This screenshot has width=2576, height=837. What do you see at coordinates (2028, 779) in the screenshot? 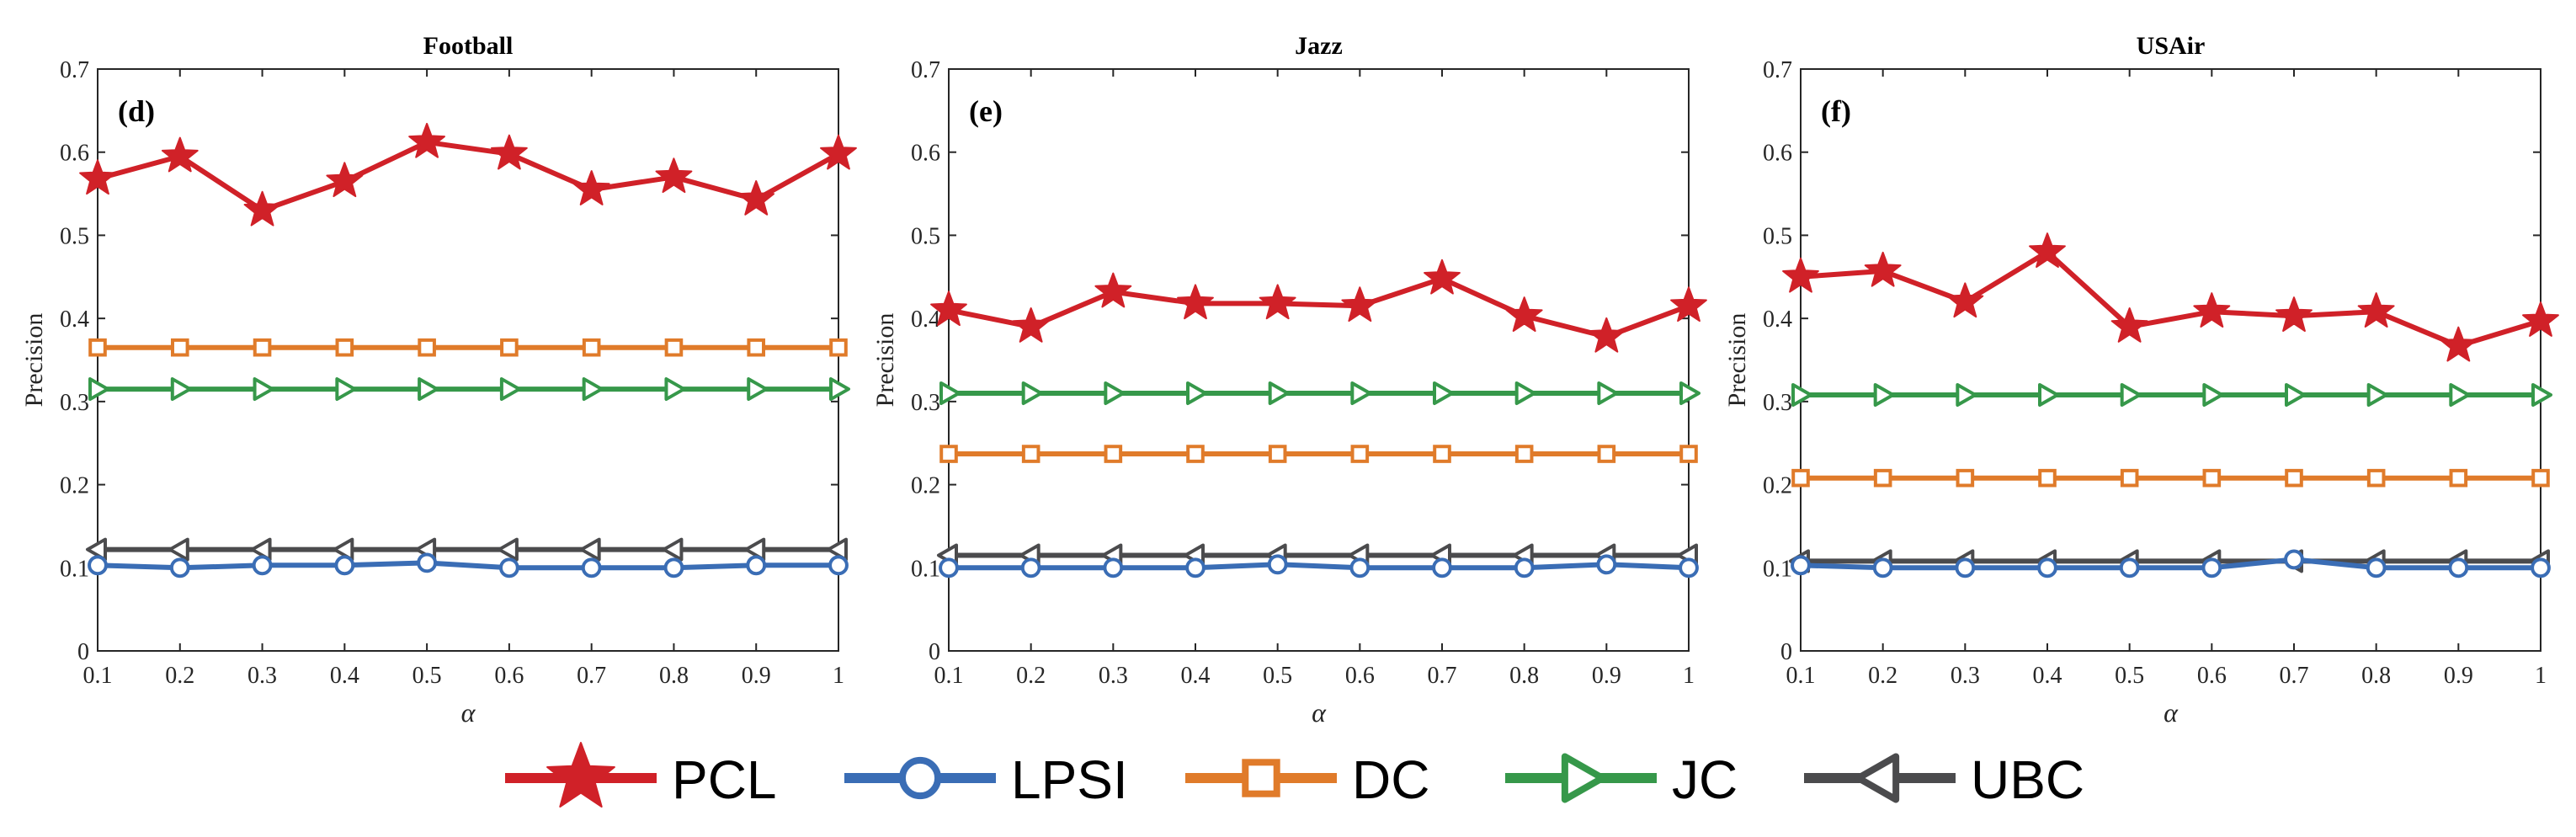
I see `legend-label: UBC` at bounding box center [2028, 779].